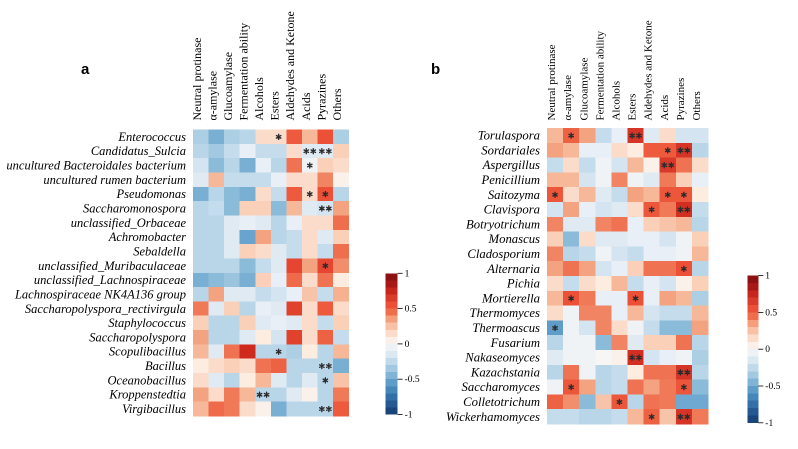 Image resolution: width=798 pixels, height=449 pixels. Describe the element at coordinates (515, 343) in the screenshot. I see `svg-text: Fusarium` at that location.